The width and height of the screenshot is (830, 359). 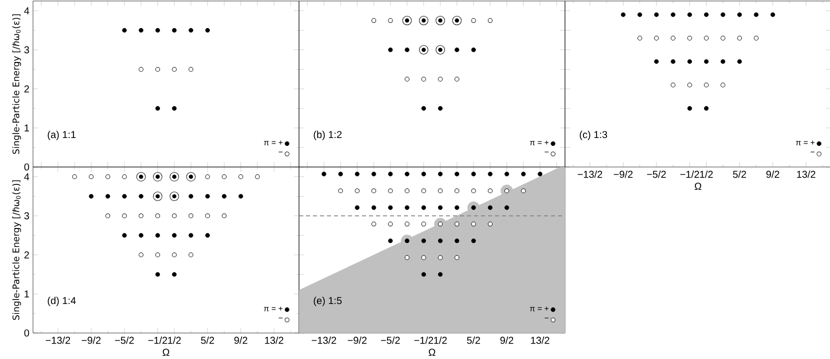 What do you see at coordinates (739, 174) in the screenshot?
I see `x-tick-label: 5/2` at bounding box center [739, 174].